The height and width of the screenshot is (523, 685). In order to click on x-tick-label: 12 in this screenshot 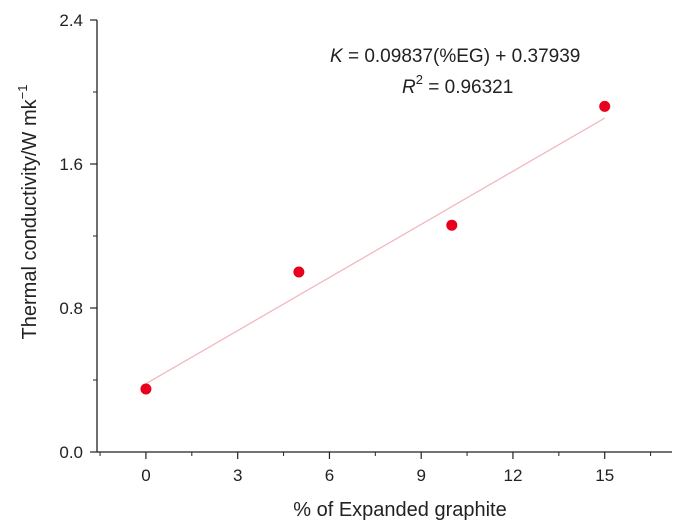, I will do `click(512, 475)`.